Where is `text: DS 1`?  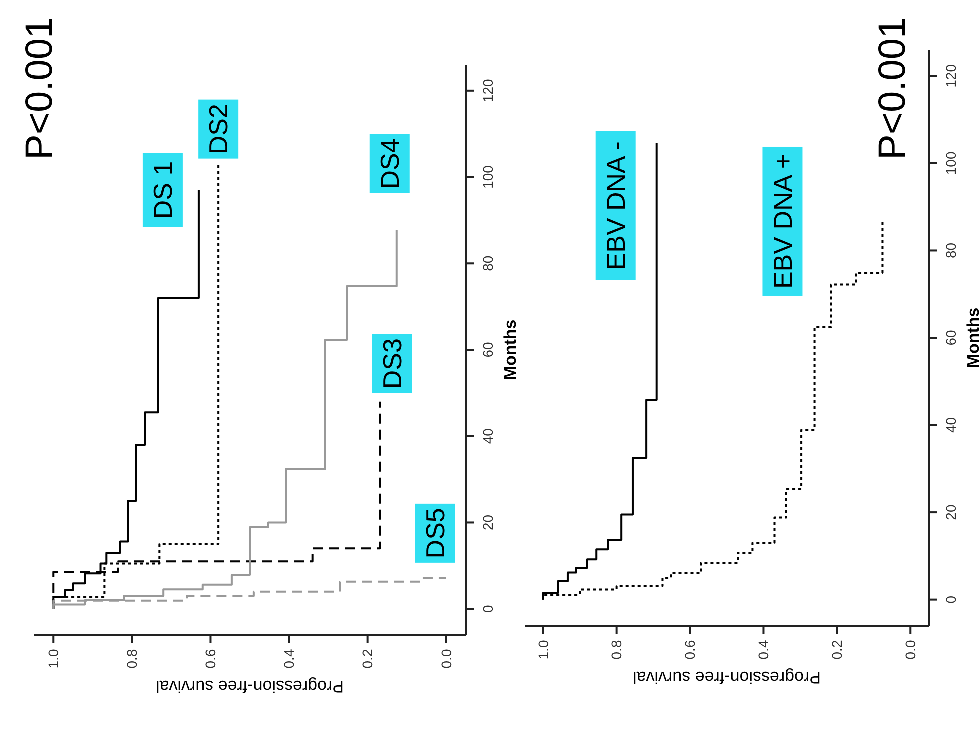 text: DS 1 is located at coordinates (163, 190).